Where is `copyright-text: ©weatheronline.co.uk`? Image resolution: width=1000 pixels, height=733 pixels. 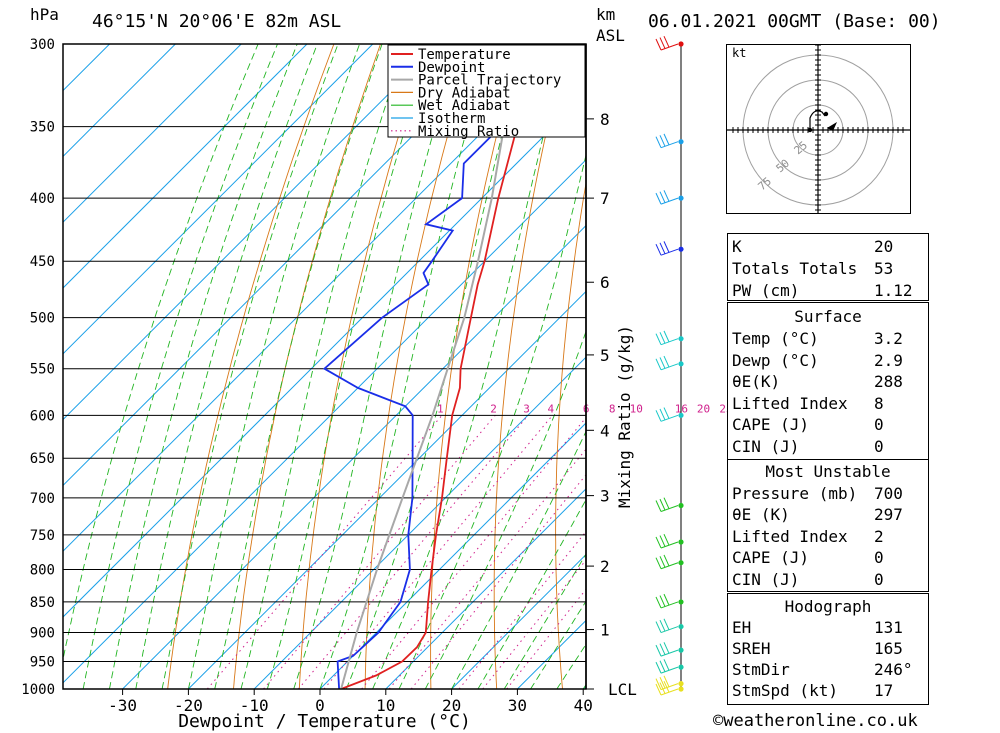 copyright-text: ©weatheronline.co.uk is located at coordinates (815, 721).